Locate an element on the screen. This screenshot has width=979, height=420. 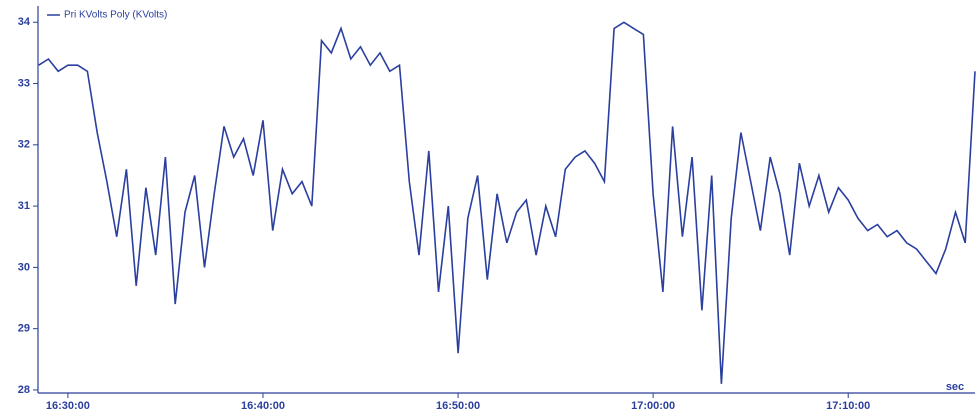
y-tick-label: 29 is located at coordinates (24, 329).